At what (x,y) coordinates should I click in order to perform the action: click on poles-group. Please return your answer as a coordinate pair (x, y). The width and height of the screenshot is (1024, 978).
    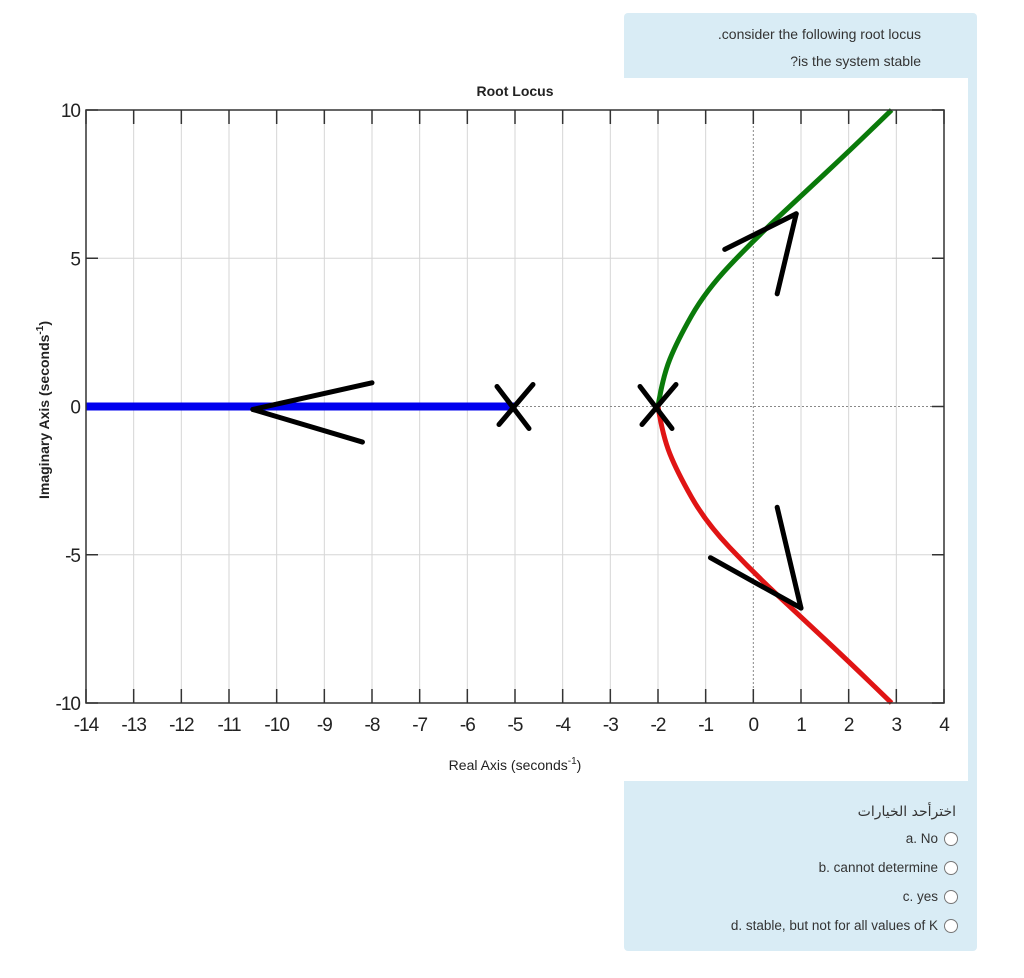
    Looking at the image, I should click on (586, 406).